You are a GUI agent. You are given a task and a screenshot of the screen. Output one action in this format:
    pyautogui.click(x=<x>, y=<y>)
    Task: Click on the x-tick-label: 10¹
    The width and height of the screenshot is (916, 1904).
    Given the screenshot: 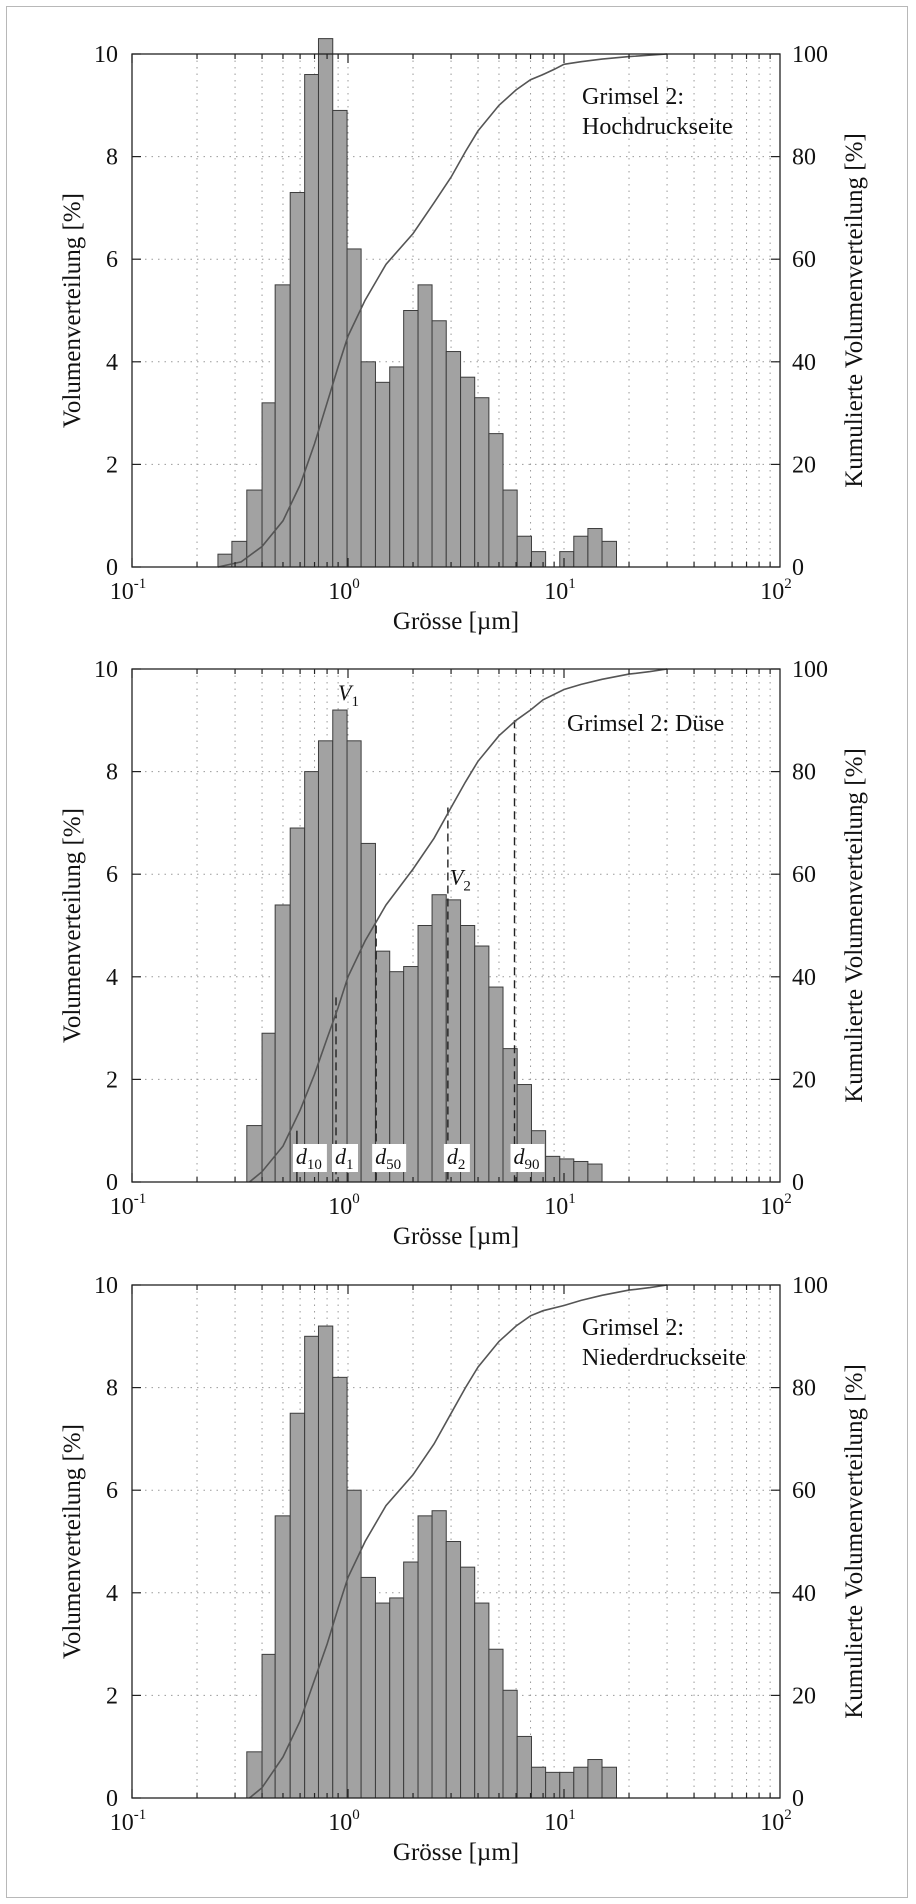 What is the action you would take?
    pyautogui.click(x=560, y=1205)
    